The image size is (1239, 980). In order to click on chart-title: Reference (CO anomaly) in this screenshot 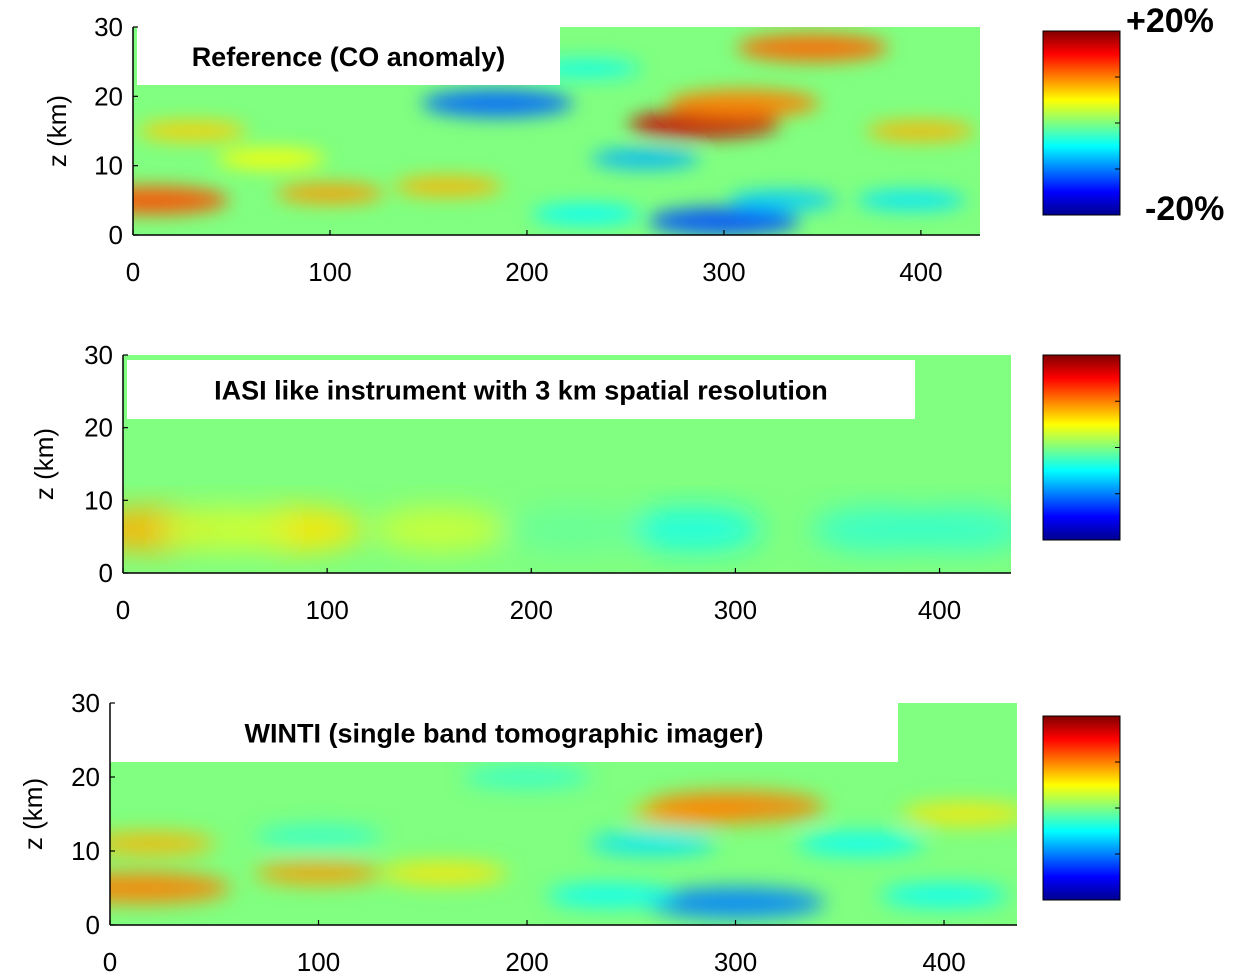, I will do `click(349, 57)`.